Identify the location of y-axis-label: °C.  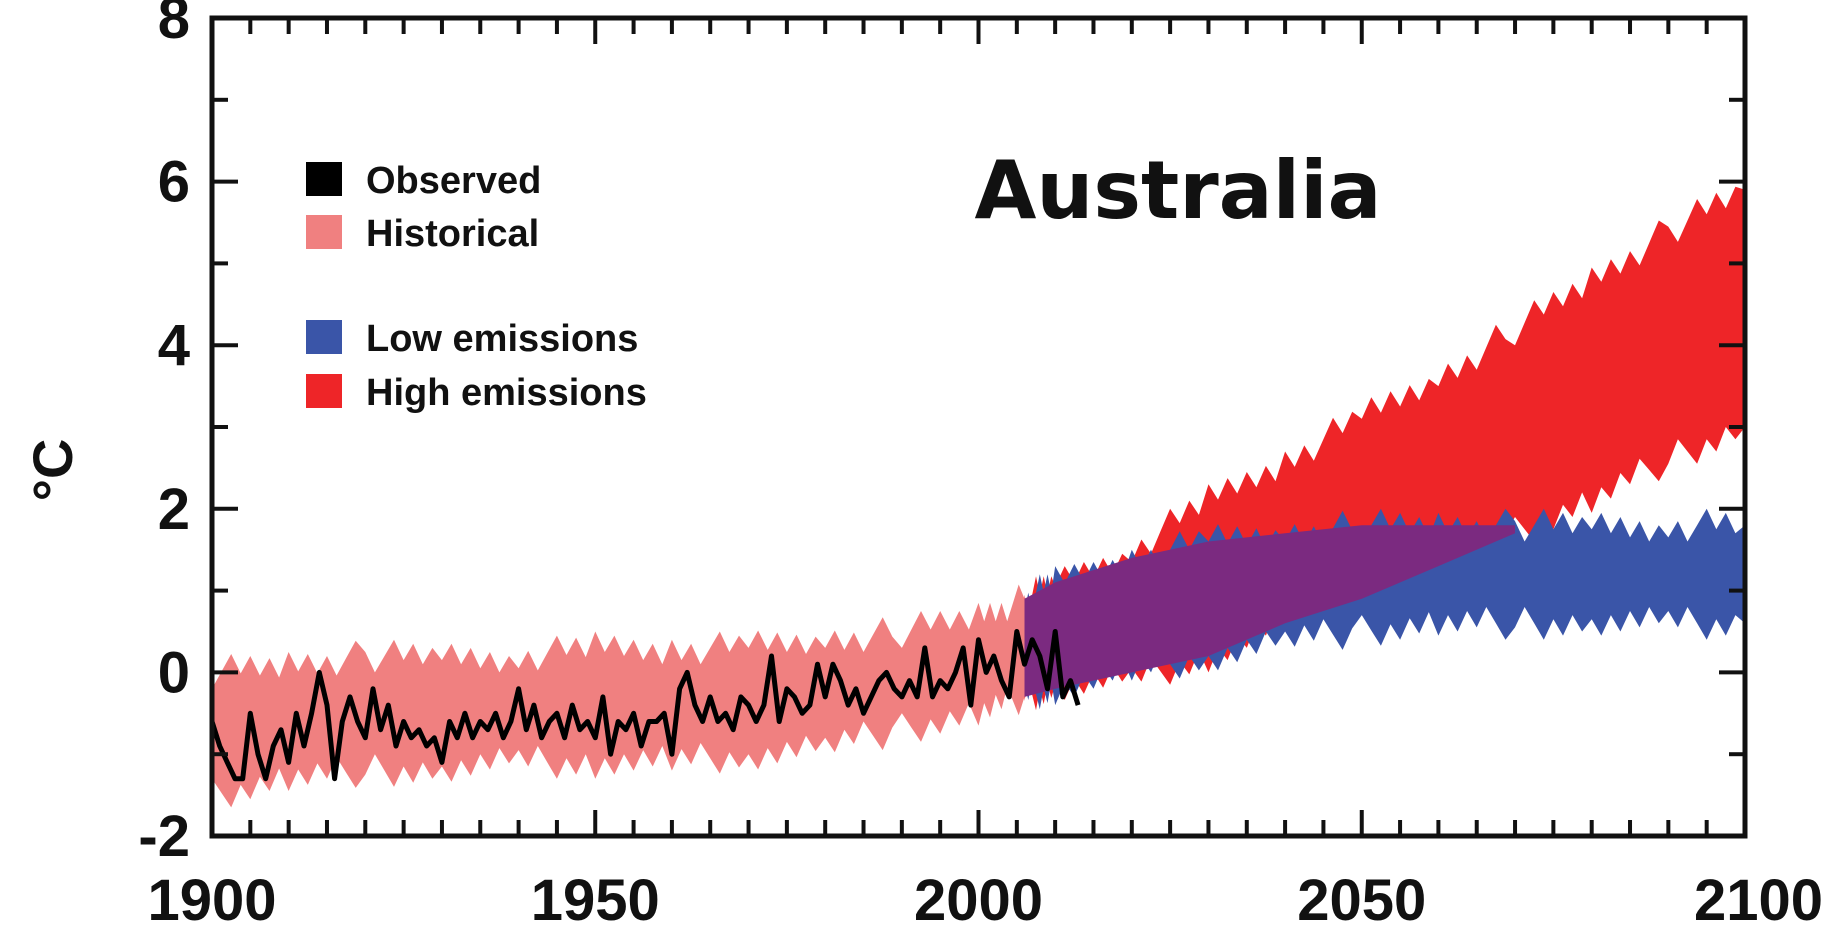
(52, 470).